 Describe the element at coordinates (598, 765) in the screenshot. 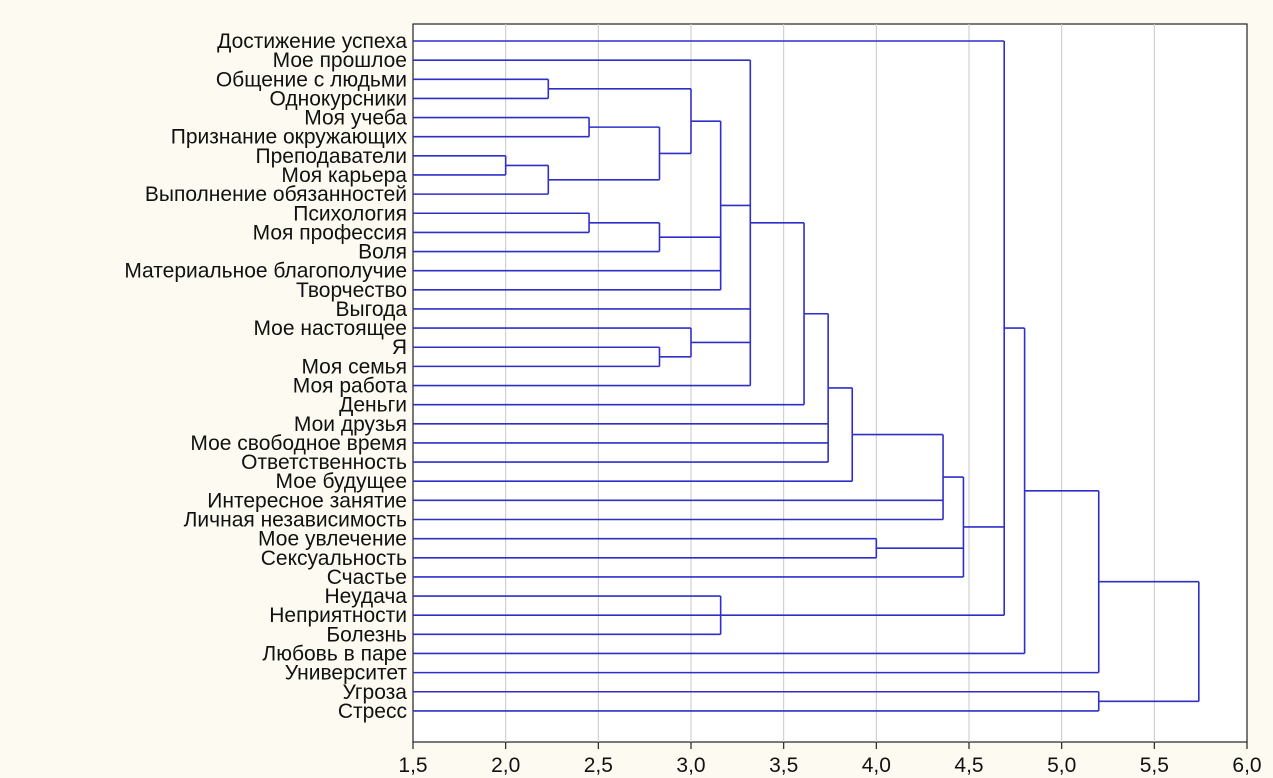

I see `x-tick-label: 2,5` at that location.